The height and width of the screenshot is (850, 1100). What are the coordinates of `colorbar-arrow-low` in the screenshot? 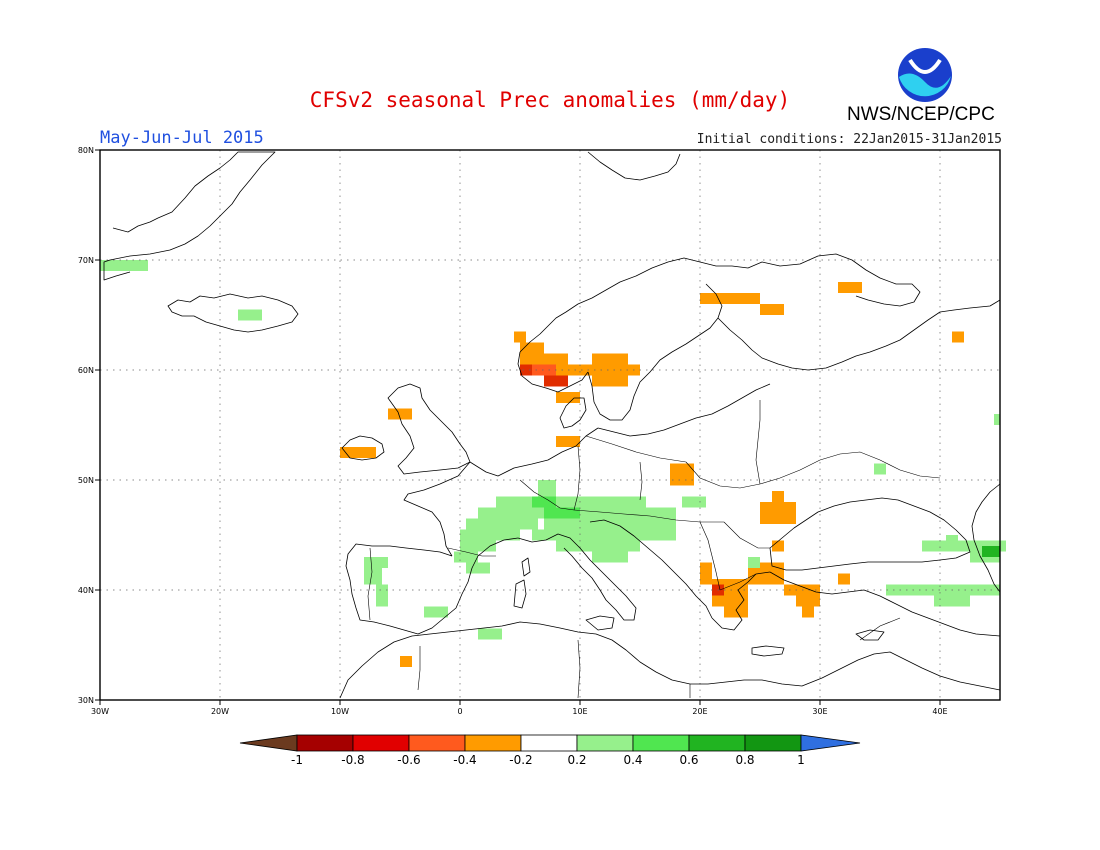 It's located at (268, 743).